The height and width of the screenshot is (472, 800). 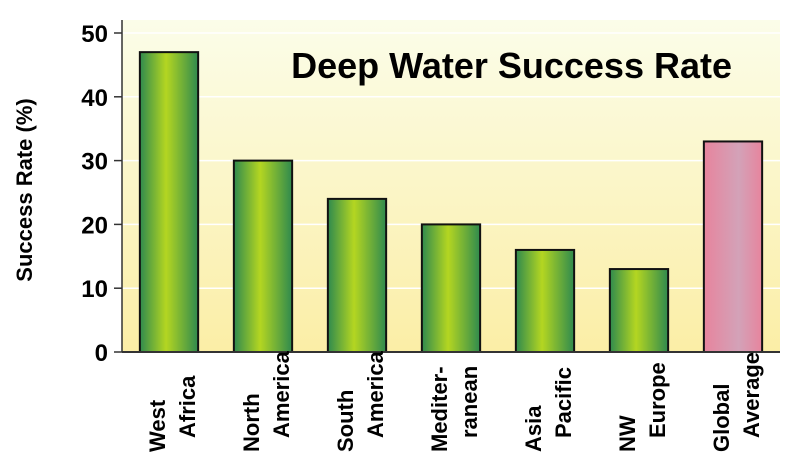 I want to click on category-label-line: Average, so click(x=751, y=395).